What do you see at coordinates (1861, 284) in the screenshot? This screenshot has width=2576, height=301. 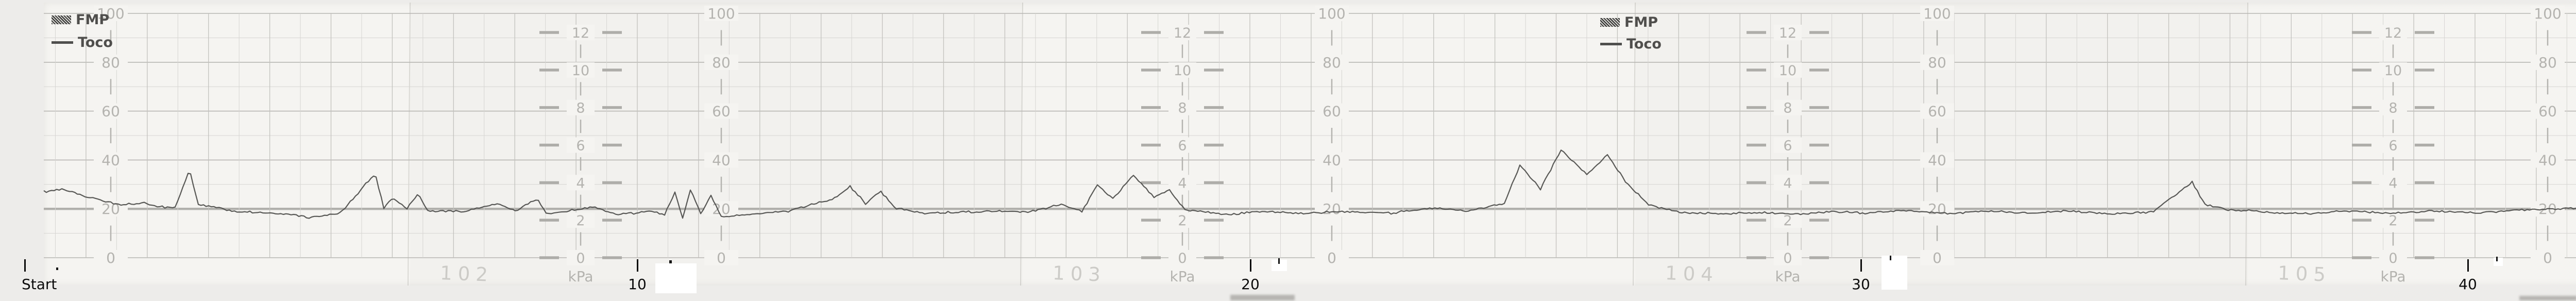 I see `time-label-30: 30` at bounding box center [1861, 284].